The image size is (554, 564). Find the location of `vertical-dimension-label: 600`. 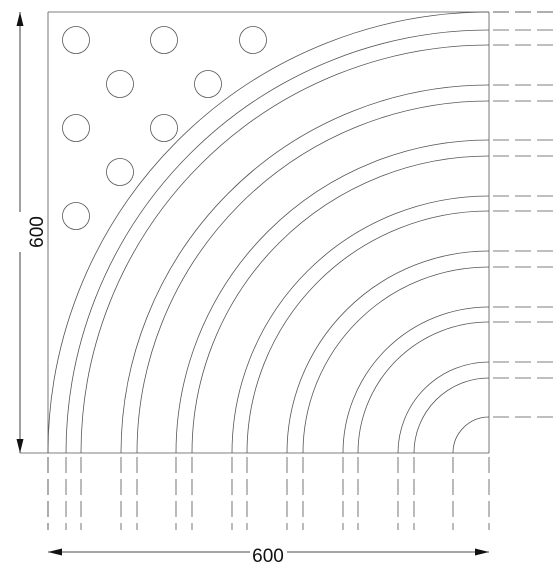

vertical-dimension-label: 600 is located at coordinates (37, 232).